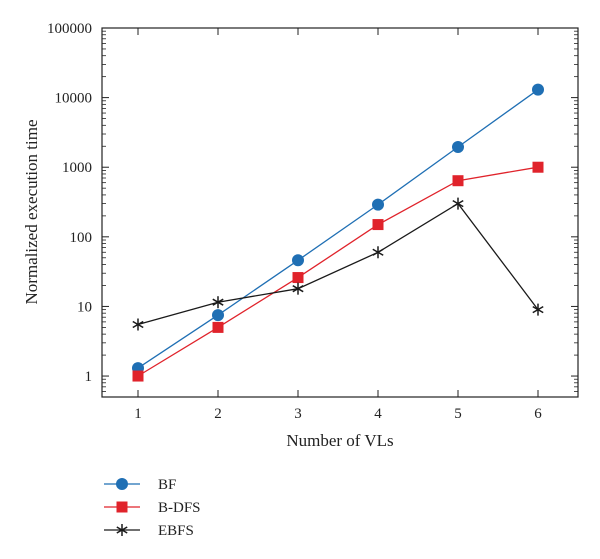 The image size is (600, 559). I want to click on x-tick-label: 5, so click(458, 414).